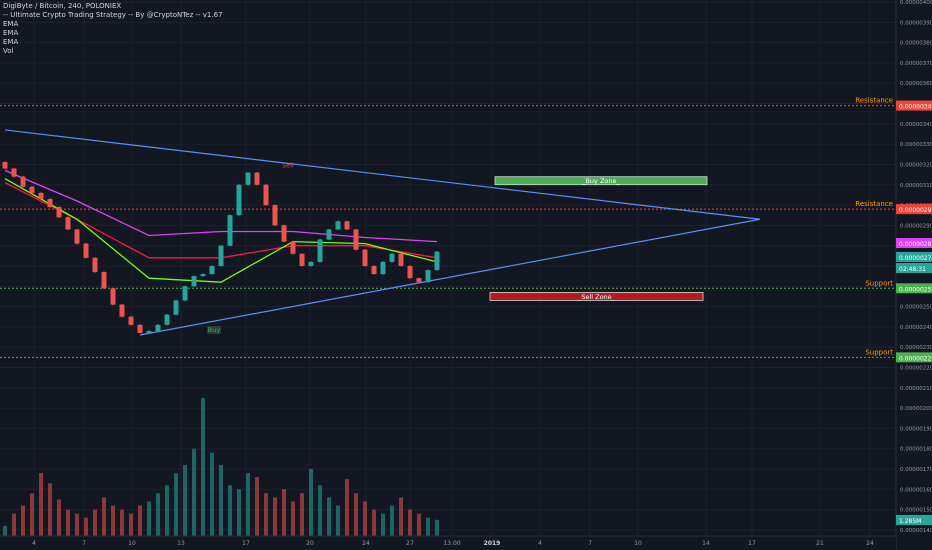  Describe the element at coordinates (874, 101) in the screenshot. I see `level-label: Resistance` at that location.